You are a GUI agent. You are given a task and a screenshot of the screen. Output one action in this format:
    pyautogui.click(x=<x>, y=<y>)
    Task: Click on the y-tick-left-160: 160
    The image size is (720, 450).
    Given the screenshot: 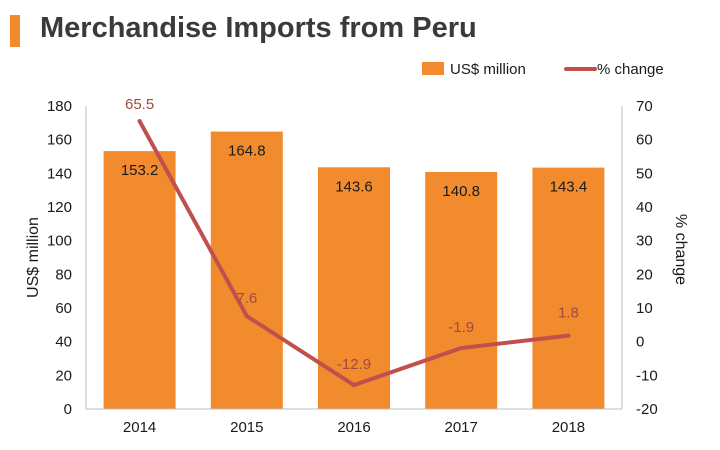 What is the action you would take?
    pyautogui.click(x=59, y=140)
    